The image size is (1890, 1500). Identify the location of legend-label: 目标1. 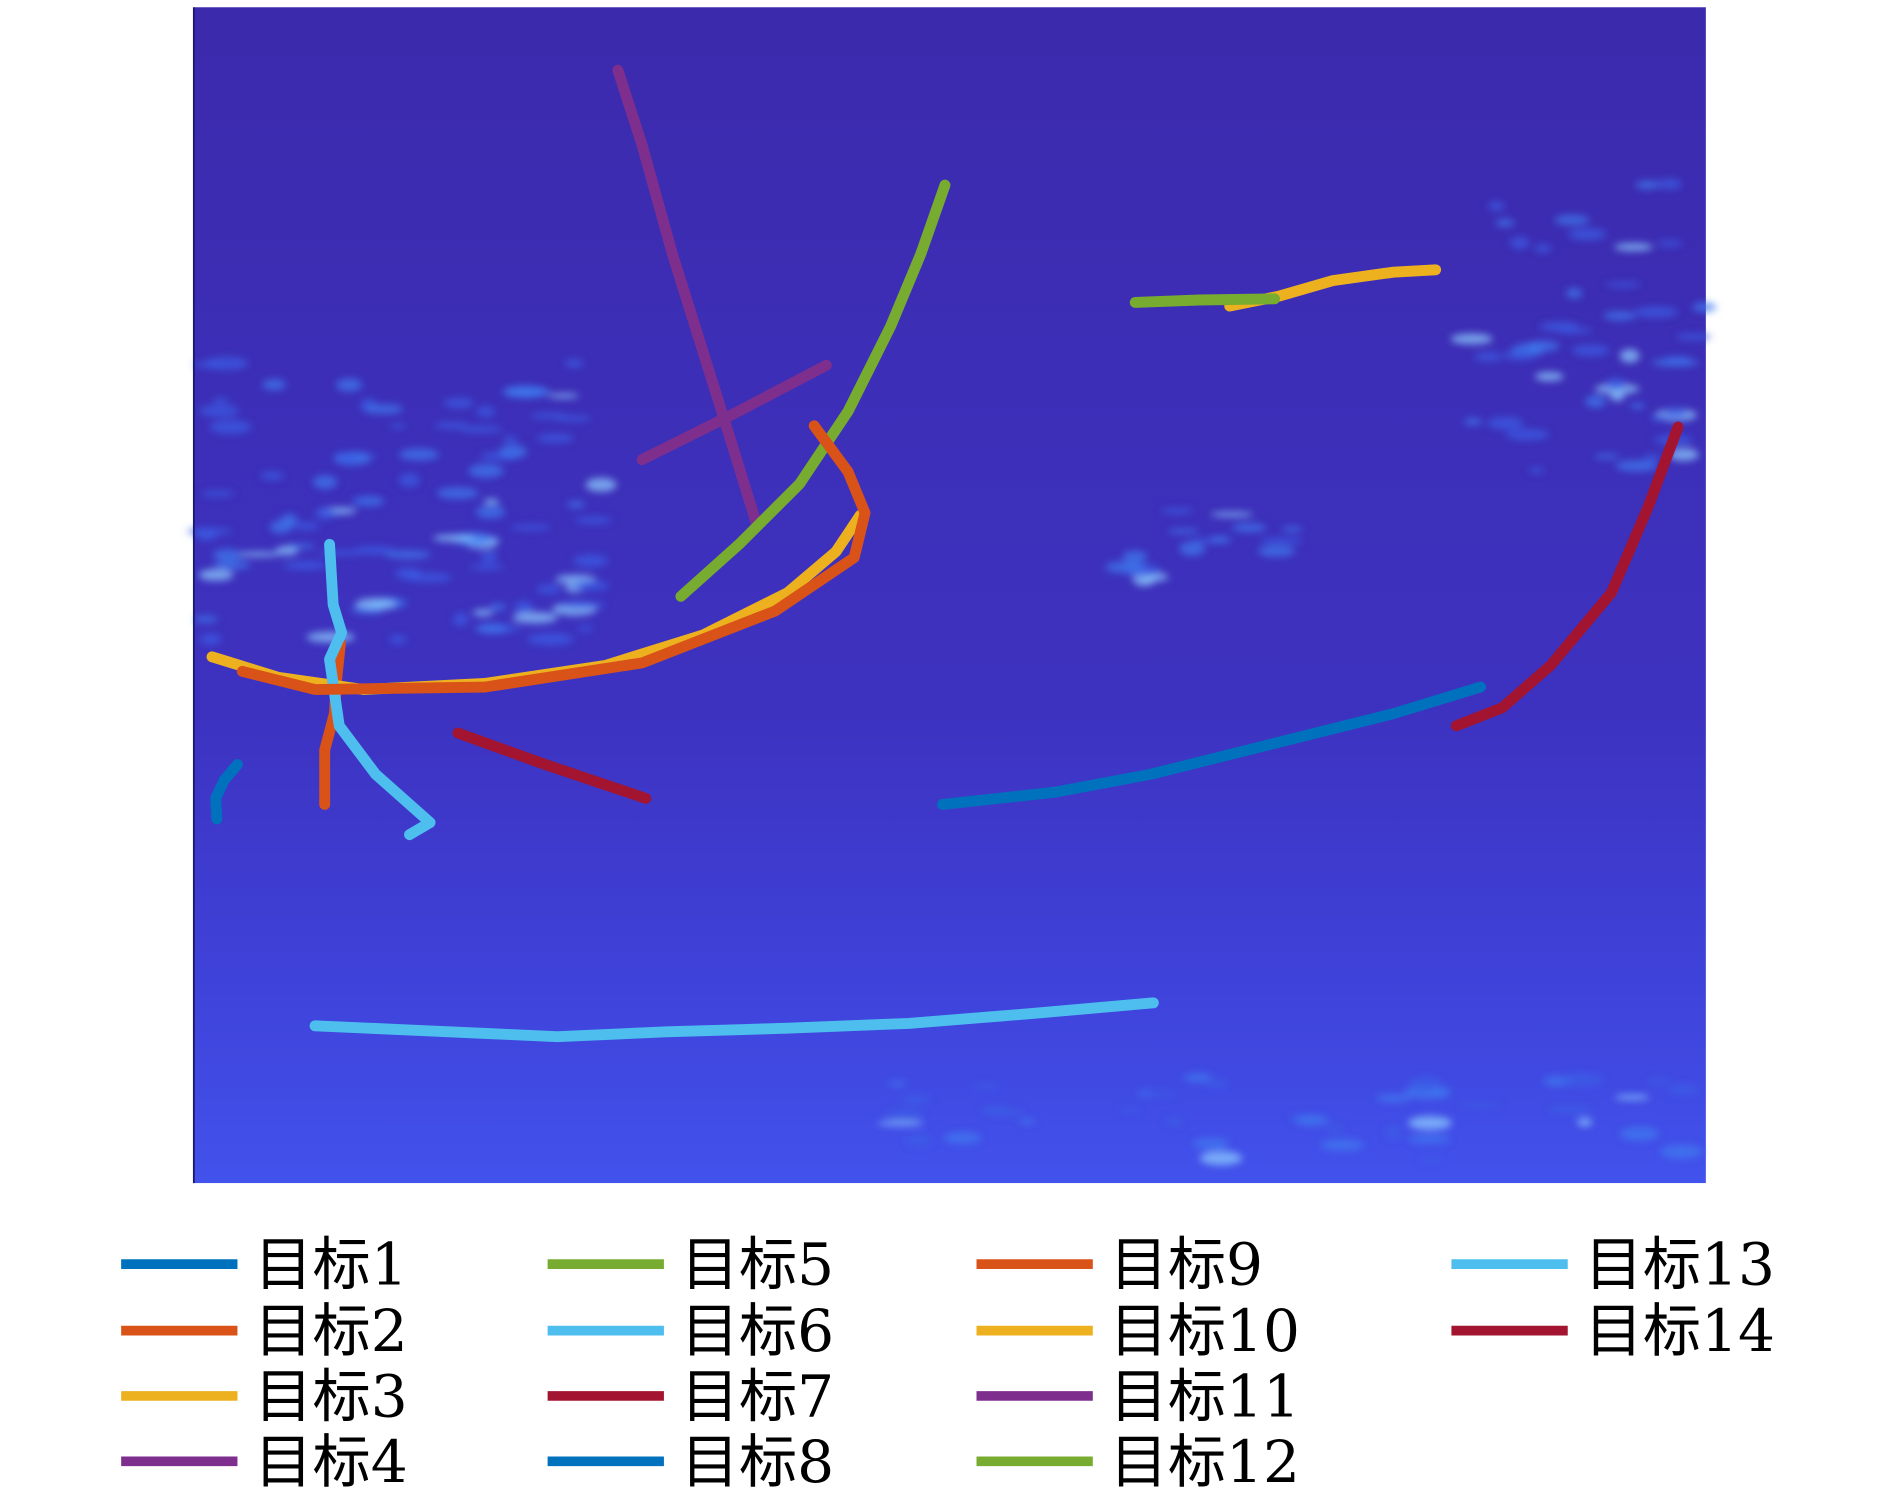
(330, 1265).